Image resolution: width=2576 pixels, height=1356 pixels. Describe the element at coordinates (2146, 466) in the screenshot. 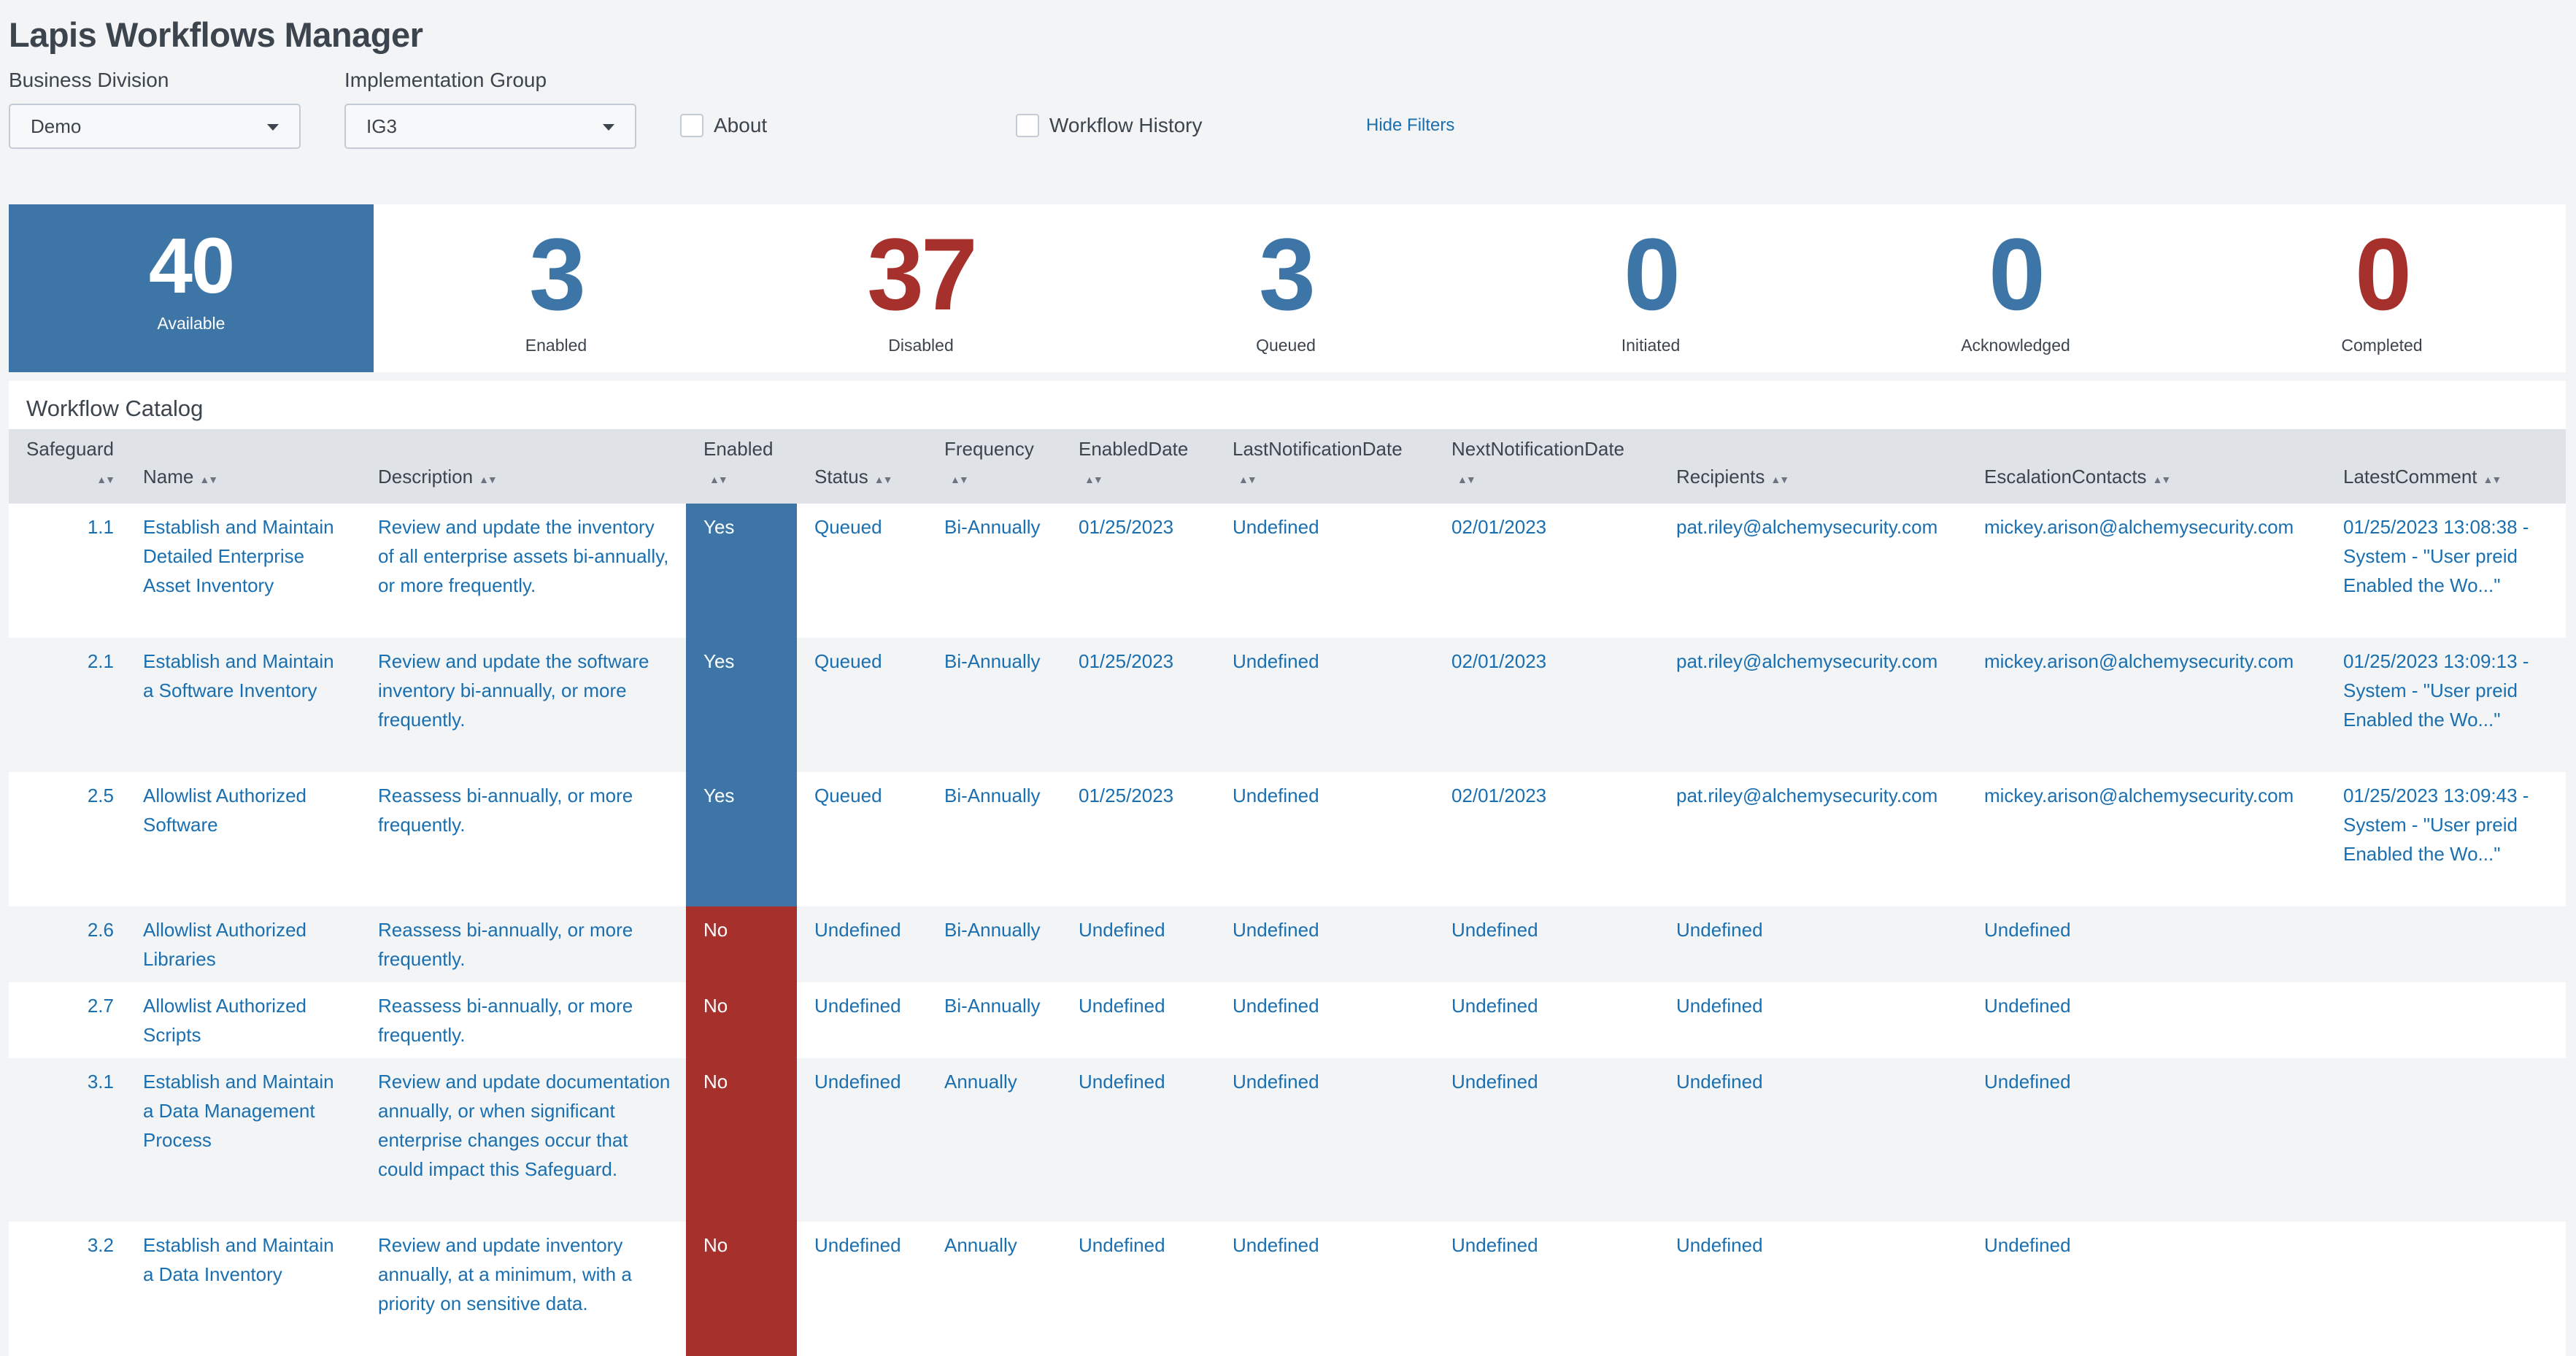

I see `column-header-escalationcontacts: EscalationContacts ▲▼` at that location.